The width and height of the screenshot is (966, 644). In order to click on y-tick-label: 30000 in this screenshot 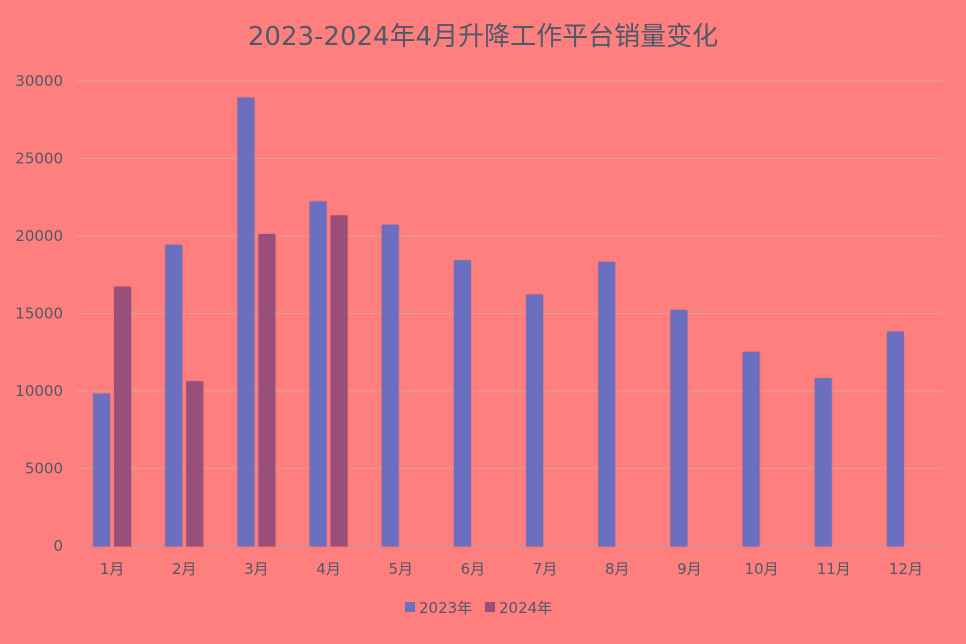, I will do `click(39, 81)`.